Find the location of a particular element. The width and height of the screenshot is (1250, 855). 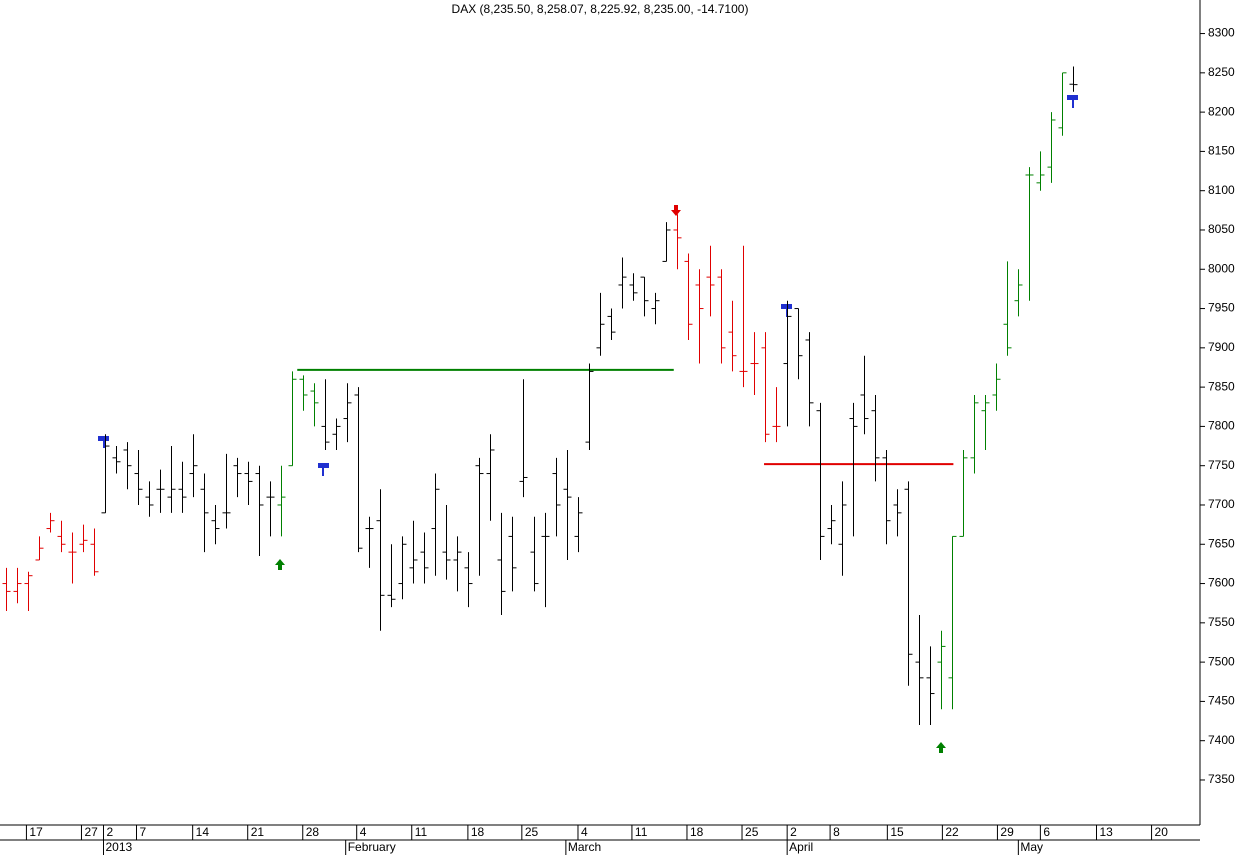

y-tick-label: 7550 is located at coordinates (1221, 622).